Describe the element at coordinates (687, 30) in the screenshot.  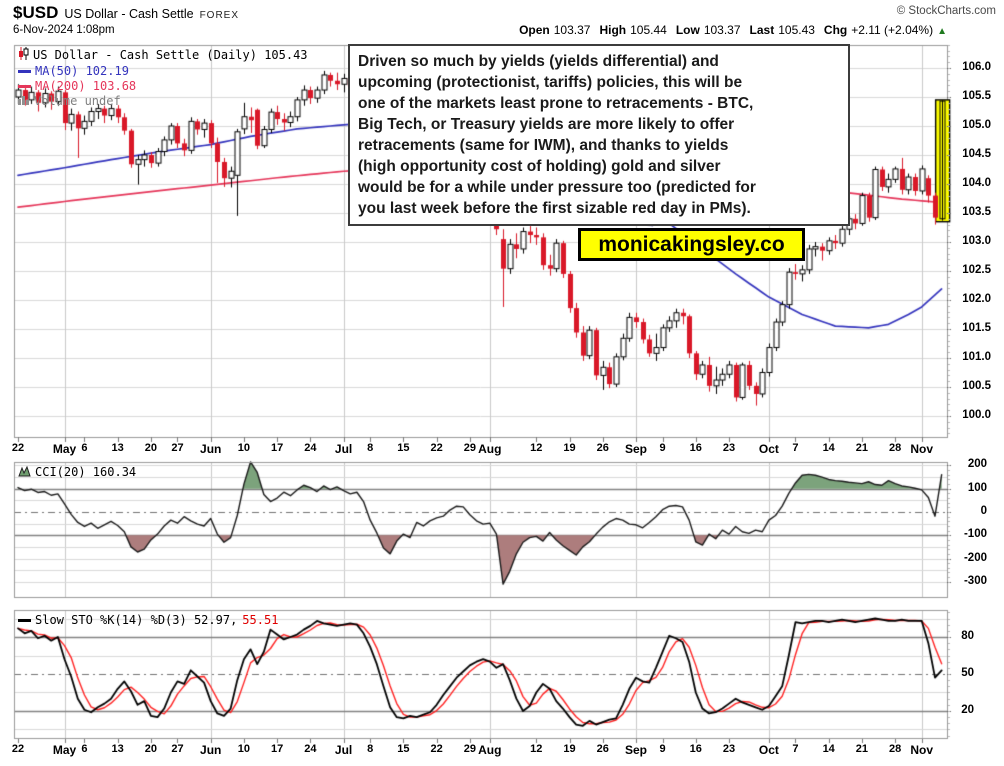
I see `quote-label: Low` at that location.